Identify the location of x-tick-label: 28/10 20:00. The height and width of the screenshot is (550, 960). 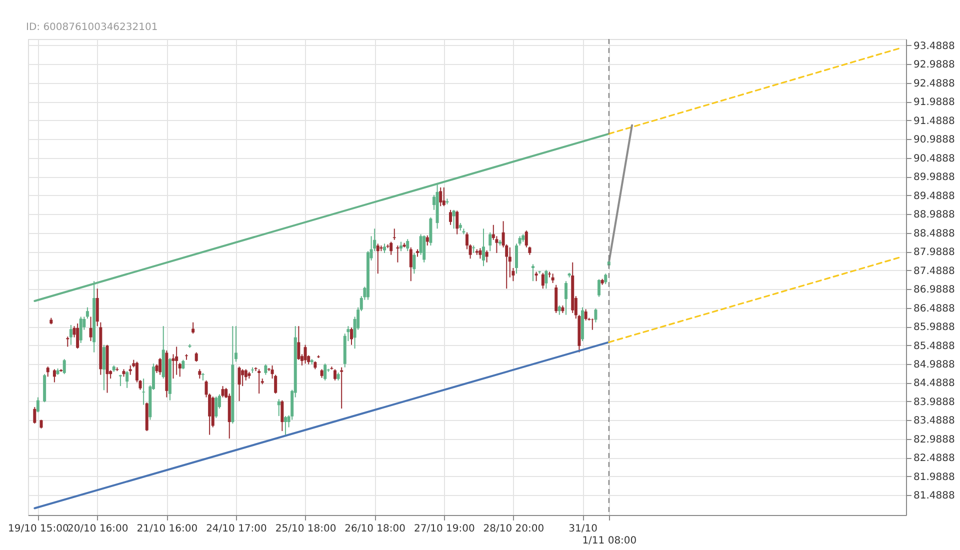
(513, 529).